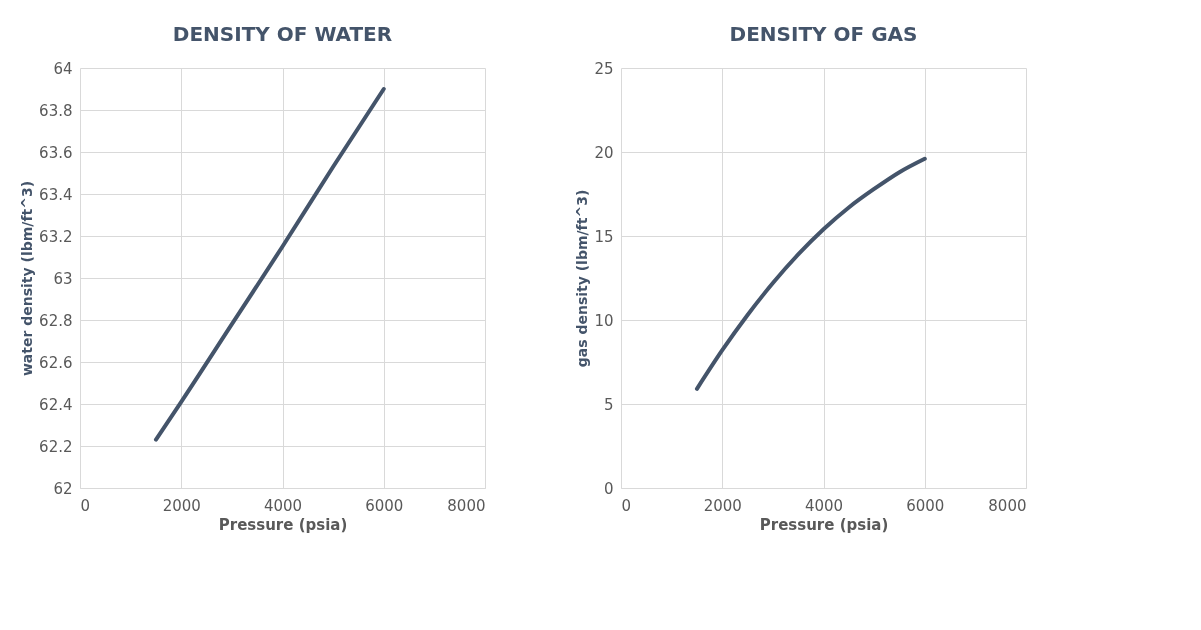 The width and height of the screenshot is (1201, 630). I want to click on y-tick-label: 63.8, so click(56, 110).